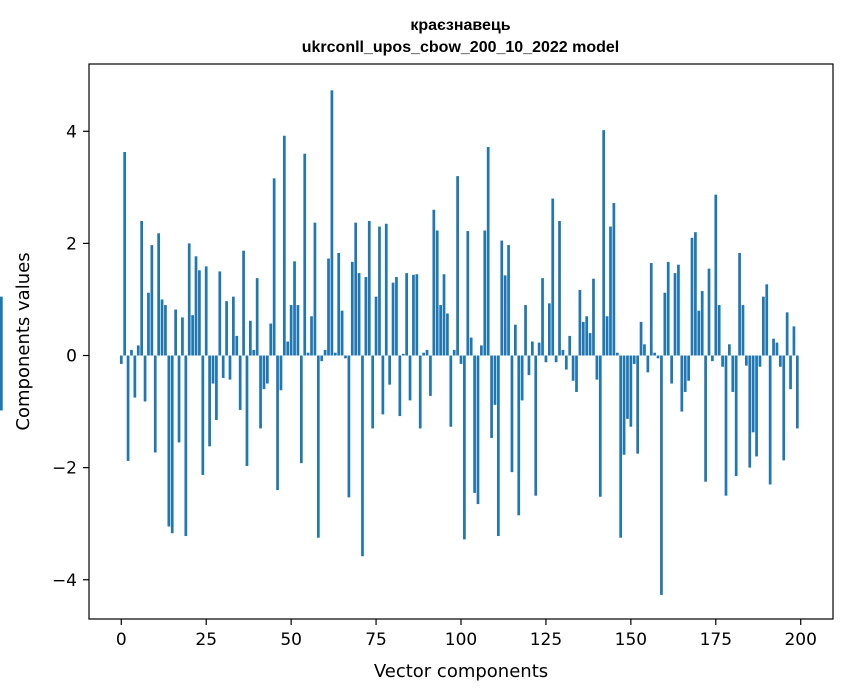 Image resolution: width=847 pixels, height=696 pixels. What do you see at coordinates (461, 640) in the screenshot?
I see `x-tick-label: 100` at bounding box center [461, 640].